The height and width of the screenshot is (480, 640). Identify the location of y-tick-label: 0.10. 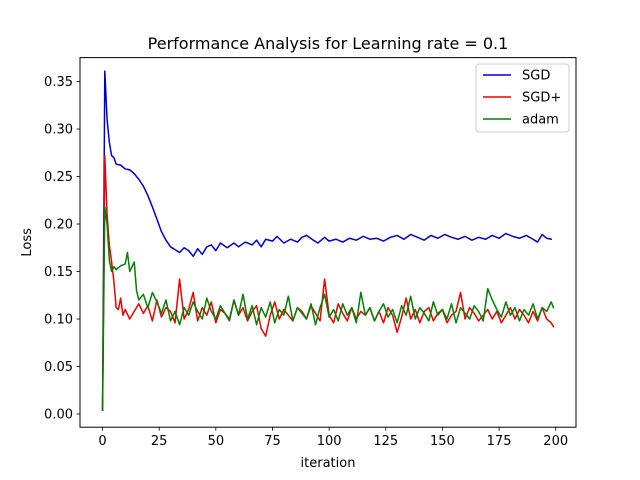
(58, 320).